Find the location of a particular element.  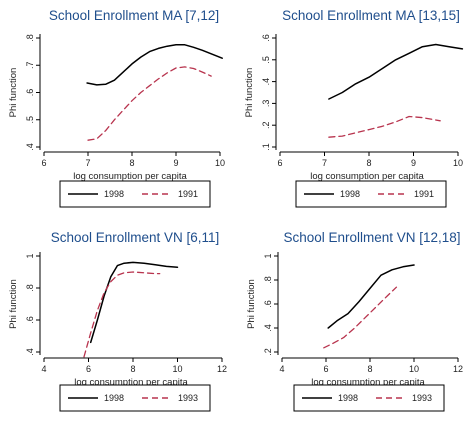

chart-title: School Enrollment VN [12,18] is located at coordinates (371, 237).